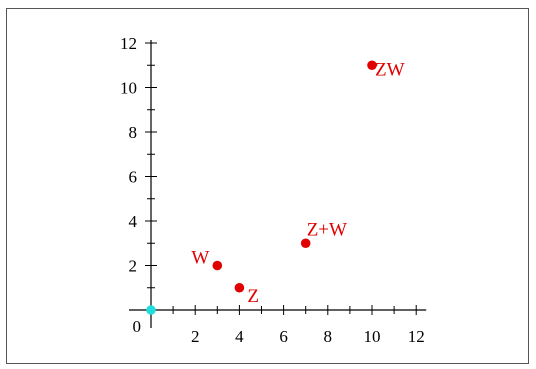  Describe the element at coordinates (372, 336) in the screenshot. I see `x-tick-label: 10` at that location.